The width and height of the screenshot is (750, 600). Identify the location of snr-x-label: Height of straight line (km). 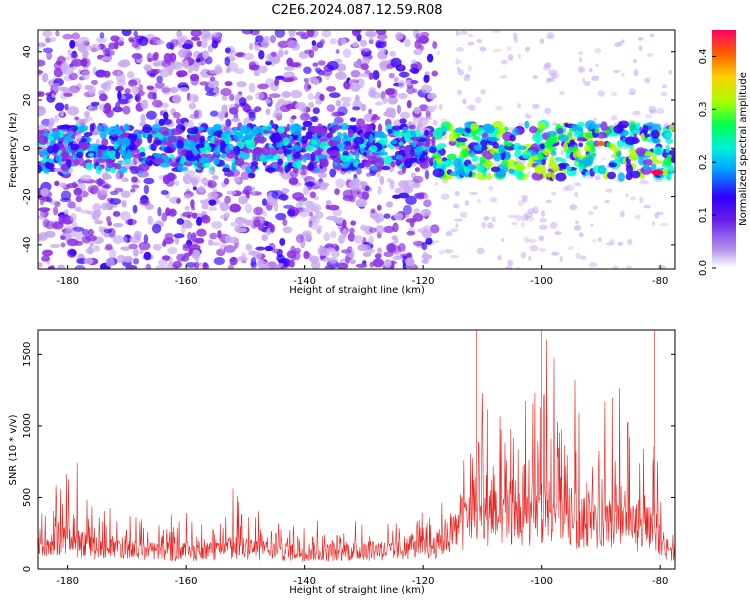
(357, 590).